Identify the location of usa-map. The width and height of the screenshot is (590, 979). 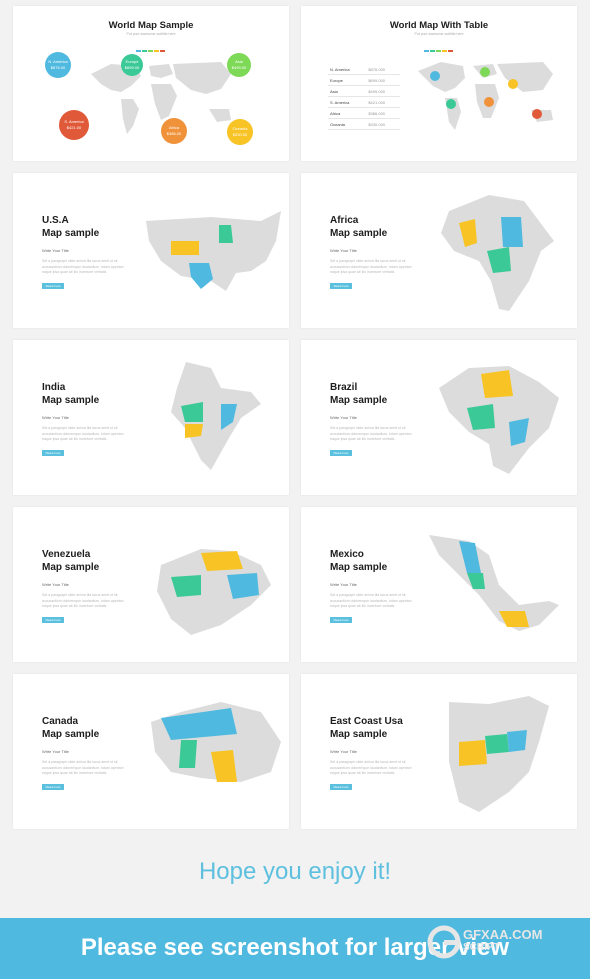
(213, 251).